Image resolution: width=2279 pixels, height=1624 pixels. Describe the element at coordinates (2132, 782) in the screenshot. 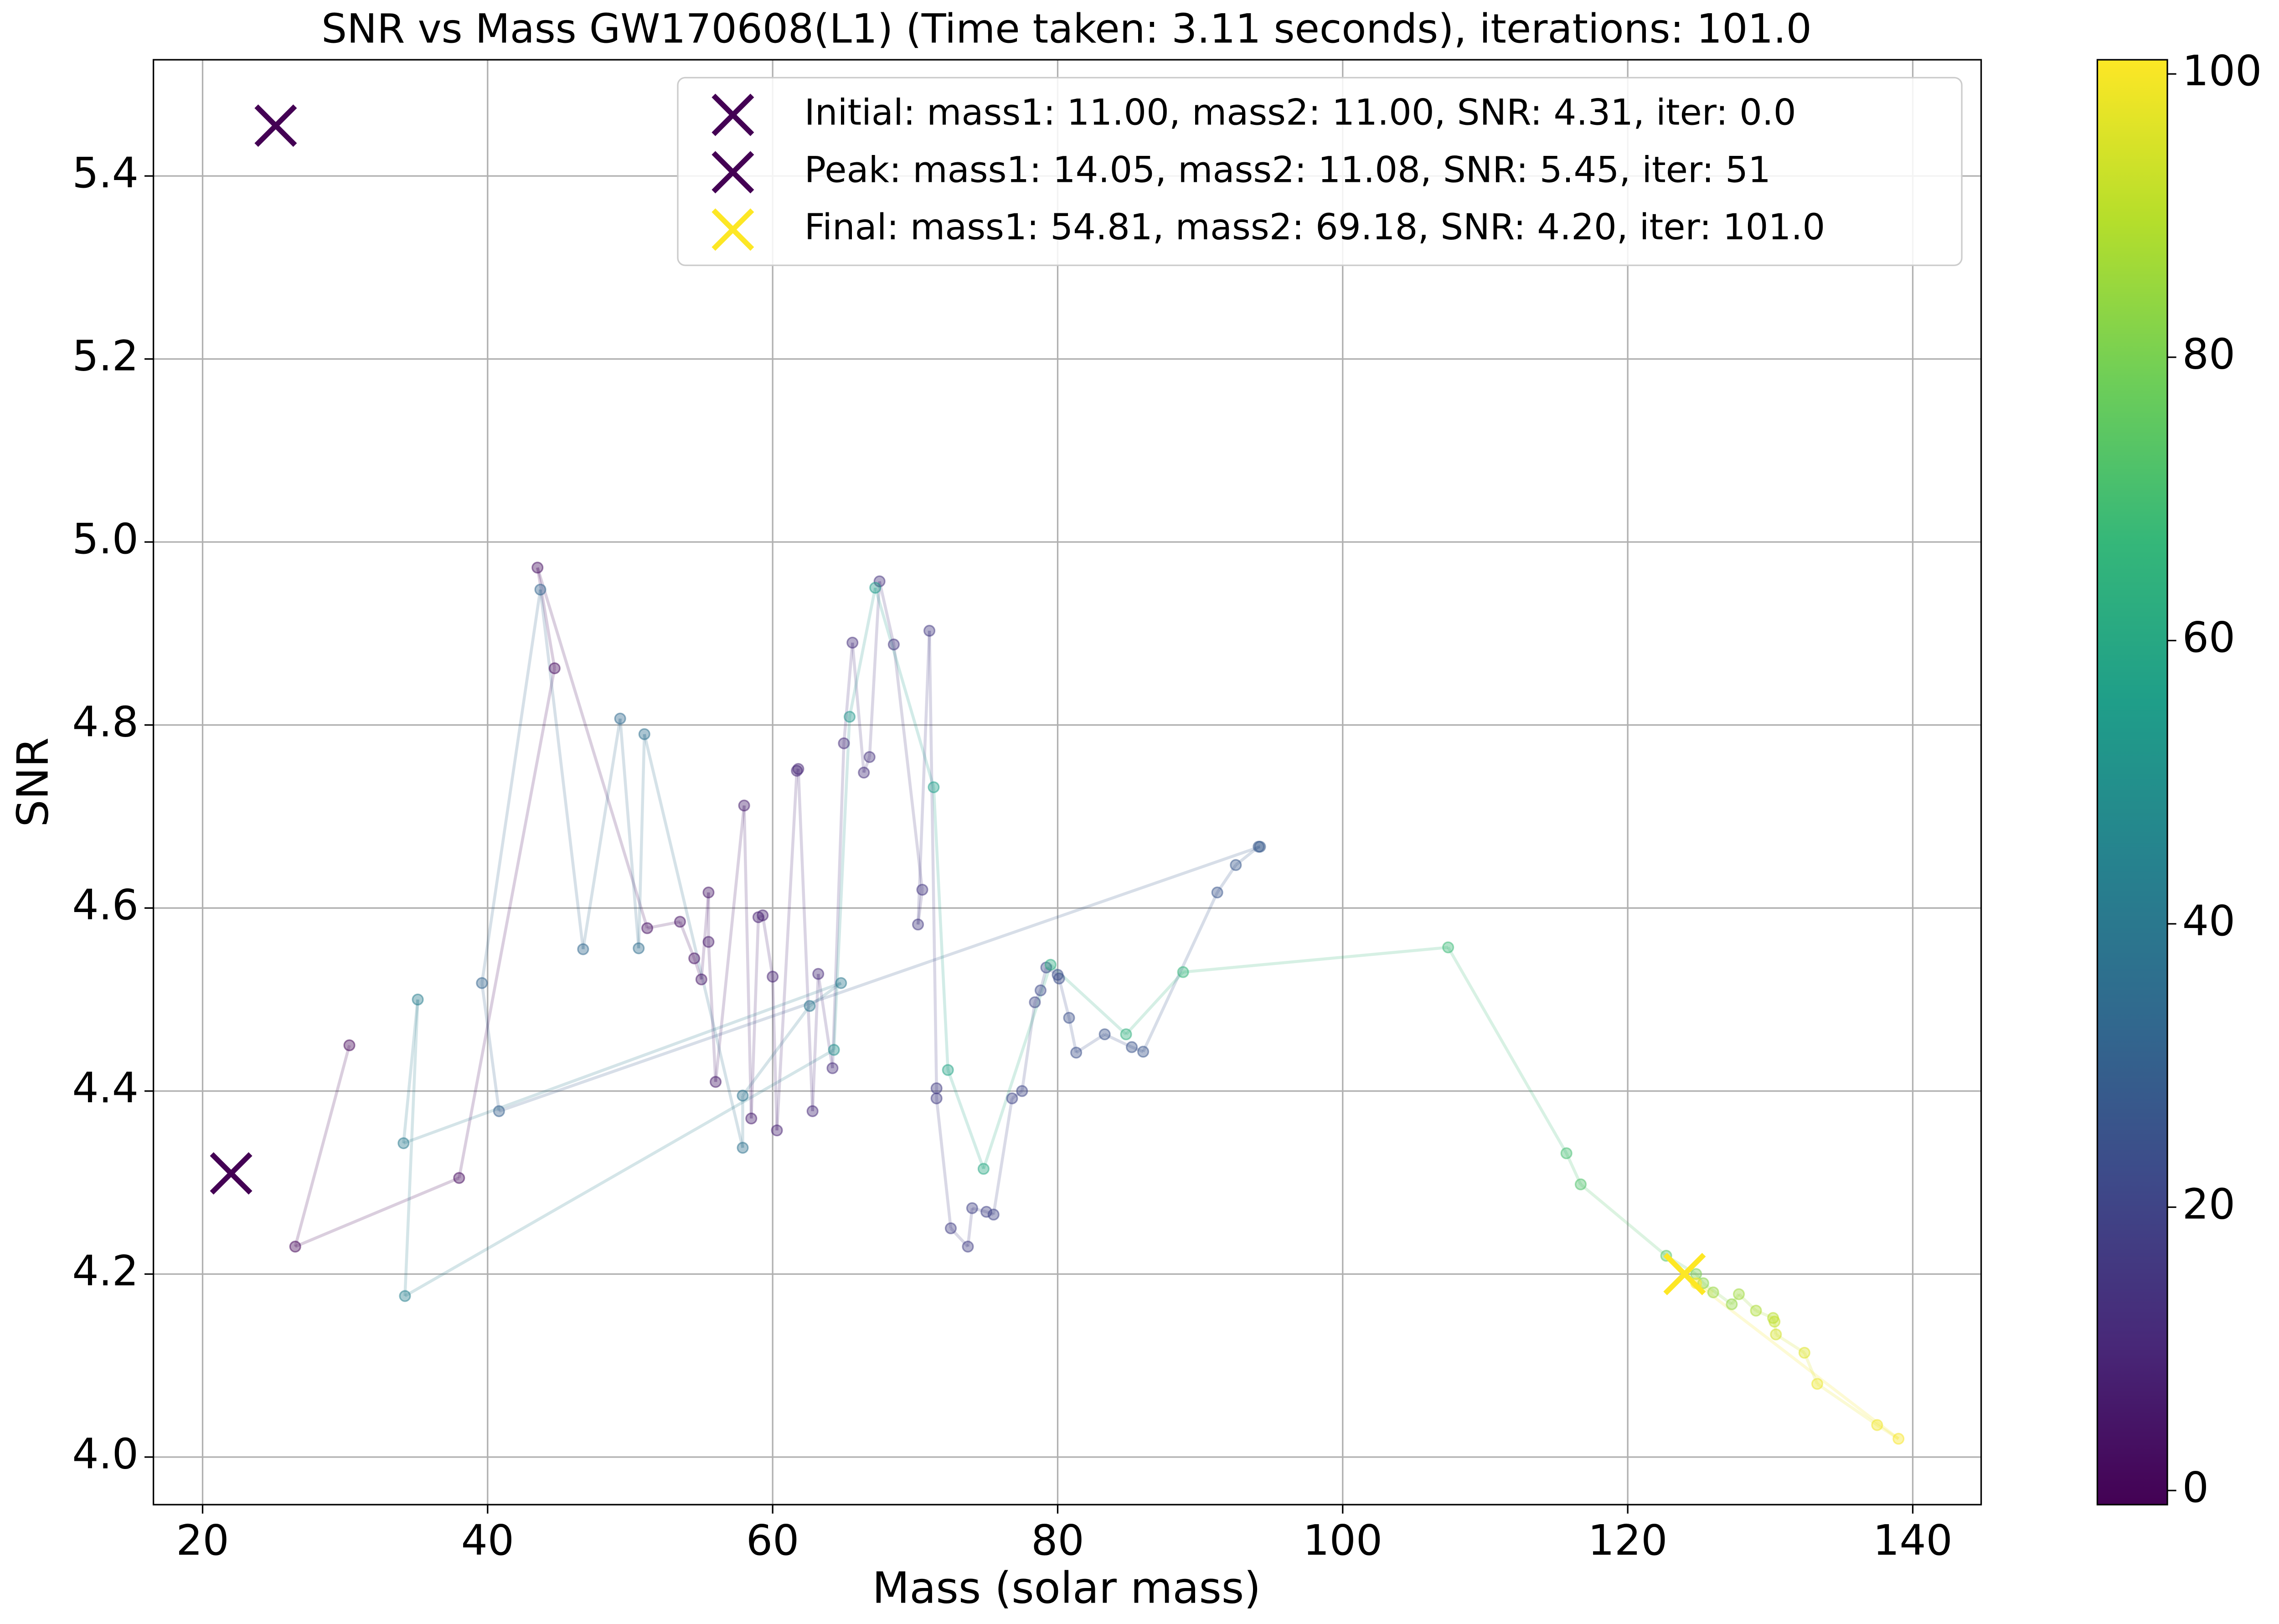

I see `colorbar` at that location.